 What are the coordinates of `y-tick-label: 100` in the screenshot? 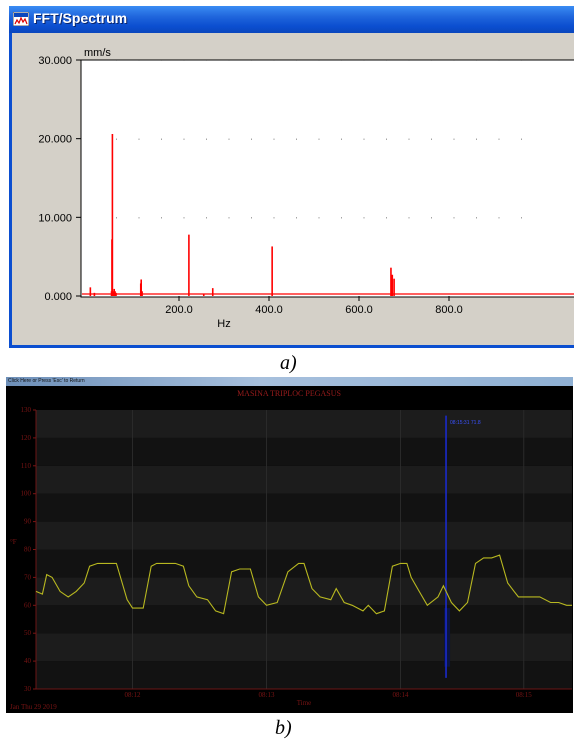 It's located at (26, 494).